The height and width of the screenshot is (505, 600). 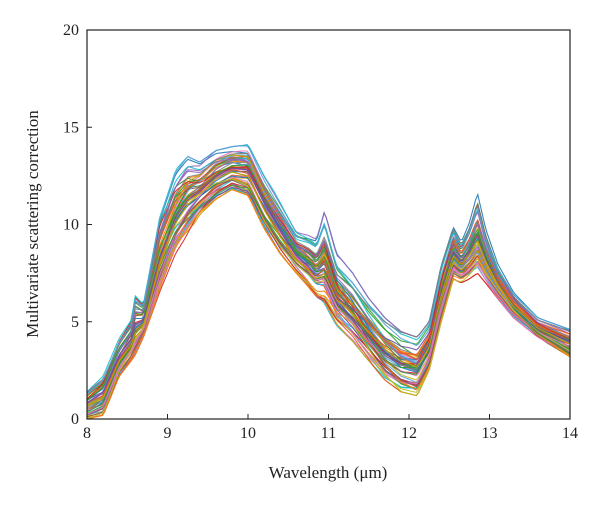 I want to click on x-tick-label: 9, so click(x=168, y=433).